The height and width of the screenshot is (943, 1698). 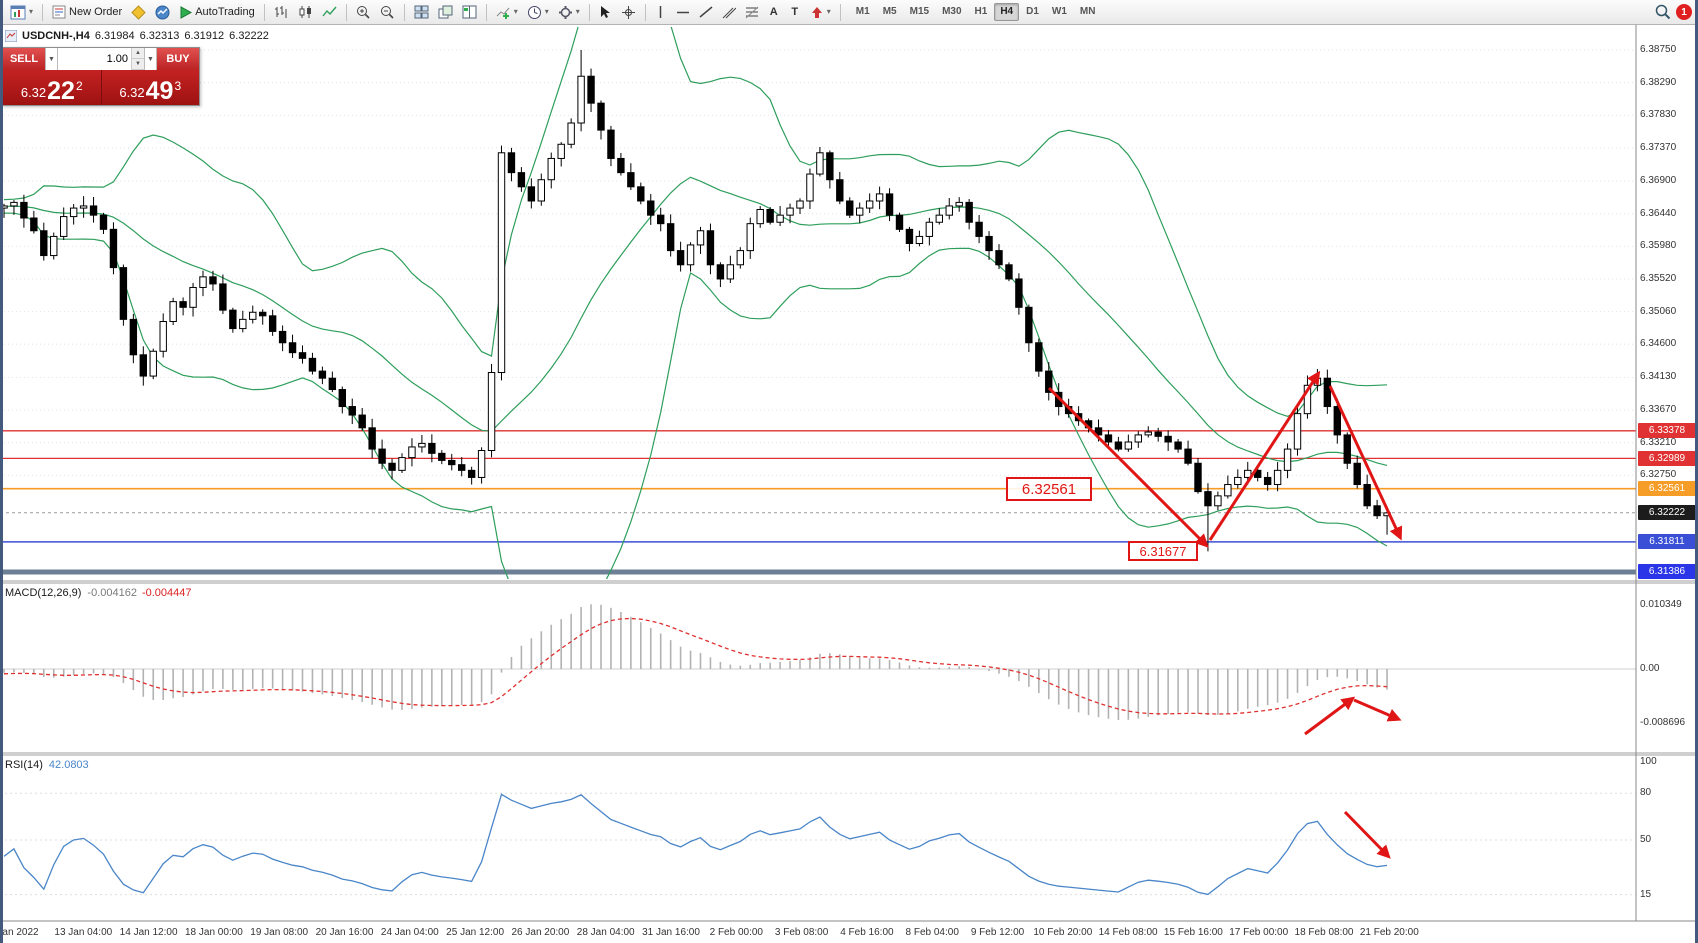 I want to click on indicators-plus-icon, so click(x=503, y=13).